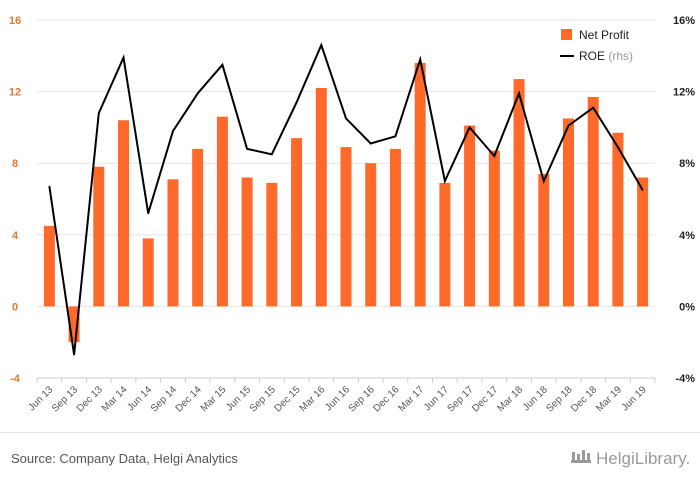 The width and height of the screenshot is (700, 483). Describe the element at coordinates (687, 164) in the screenshot. I see `y-right-tick-label: 8%` at that location.